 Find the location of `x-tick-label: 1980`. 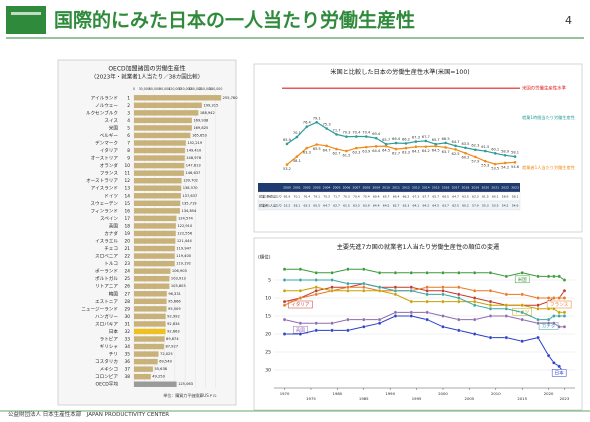

x-tick-label: 1980 is located at coordinates (338, 393).